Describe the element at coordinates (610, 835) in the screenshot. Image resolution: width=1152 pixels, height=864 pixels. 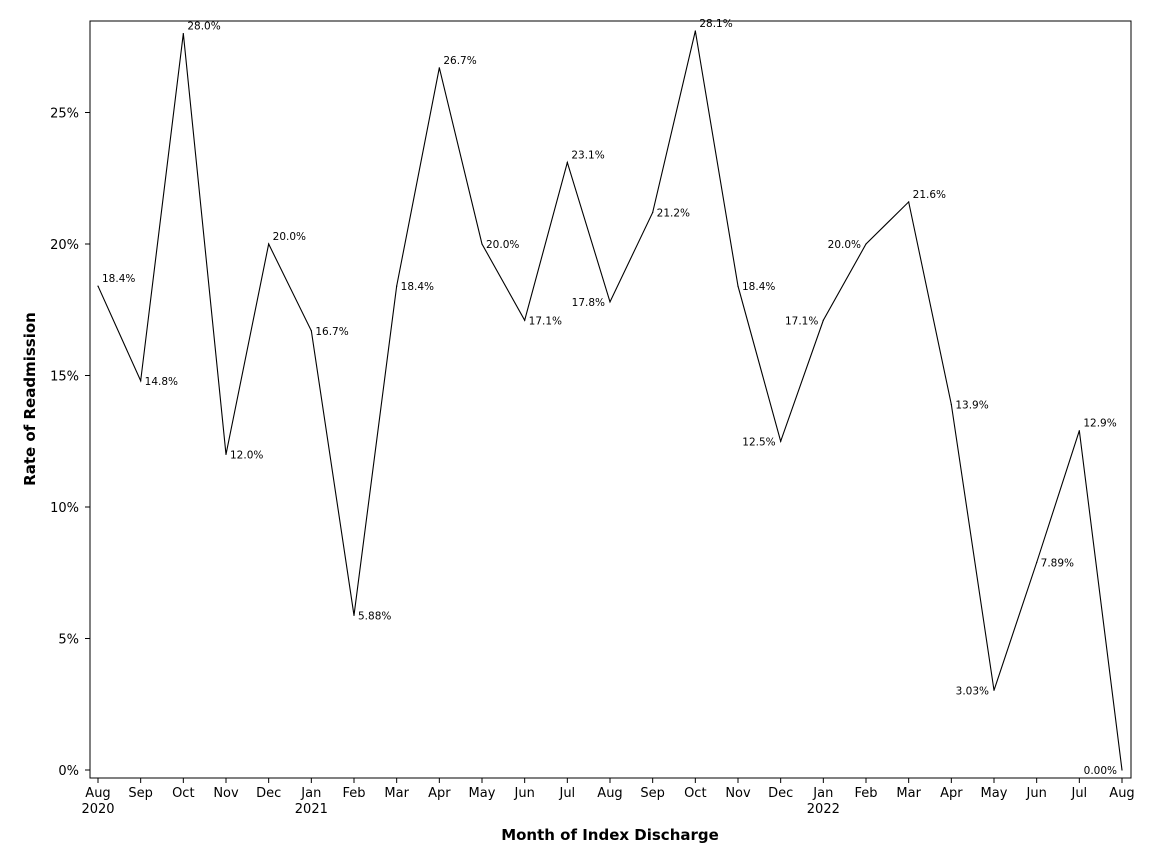
I see `x-axis-title: Month of Index Discharge` at that location.